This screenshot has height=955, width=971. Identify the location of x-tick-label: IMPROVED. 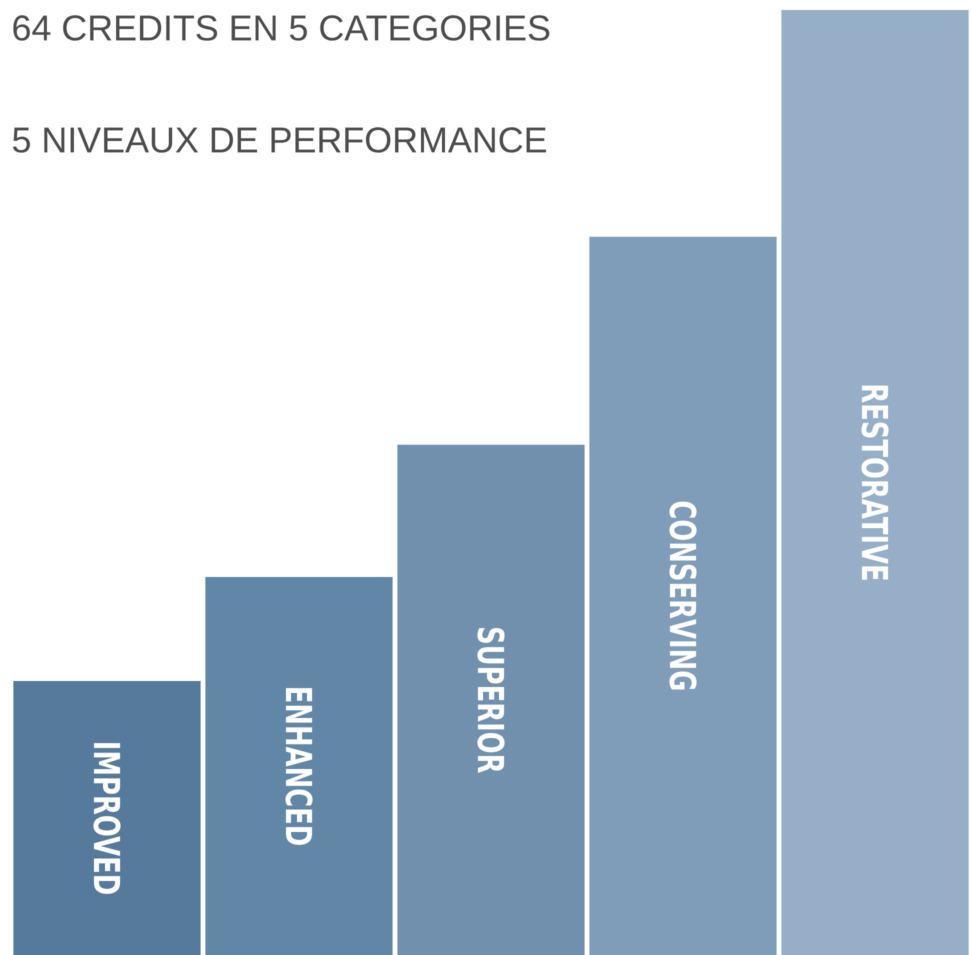
(107, 818).